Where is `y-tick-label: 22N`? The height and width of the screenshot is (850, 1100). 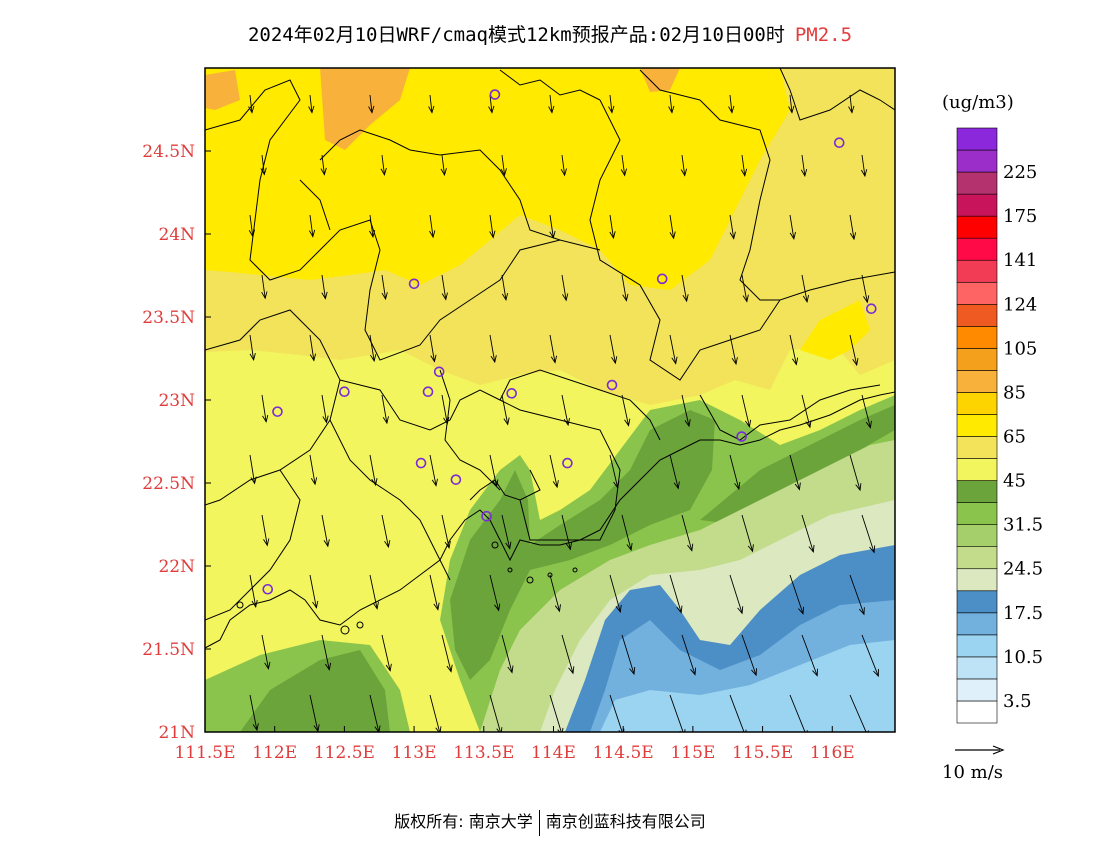
y-tick-label: 22N is located at coordinates (176, 567).